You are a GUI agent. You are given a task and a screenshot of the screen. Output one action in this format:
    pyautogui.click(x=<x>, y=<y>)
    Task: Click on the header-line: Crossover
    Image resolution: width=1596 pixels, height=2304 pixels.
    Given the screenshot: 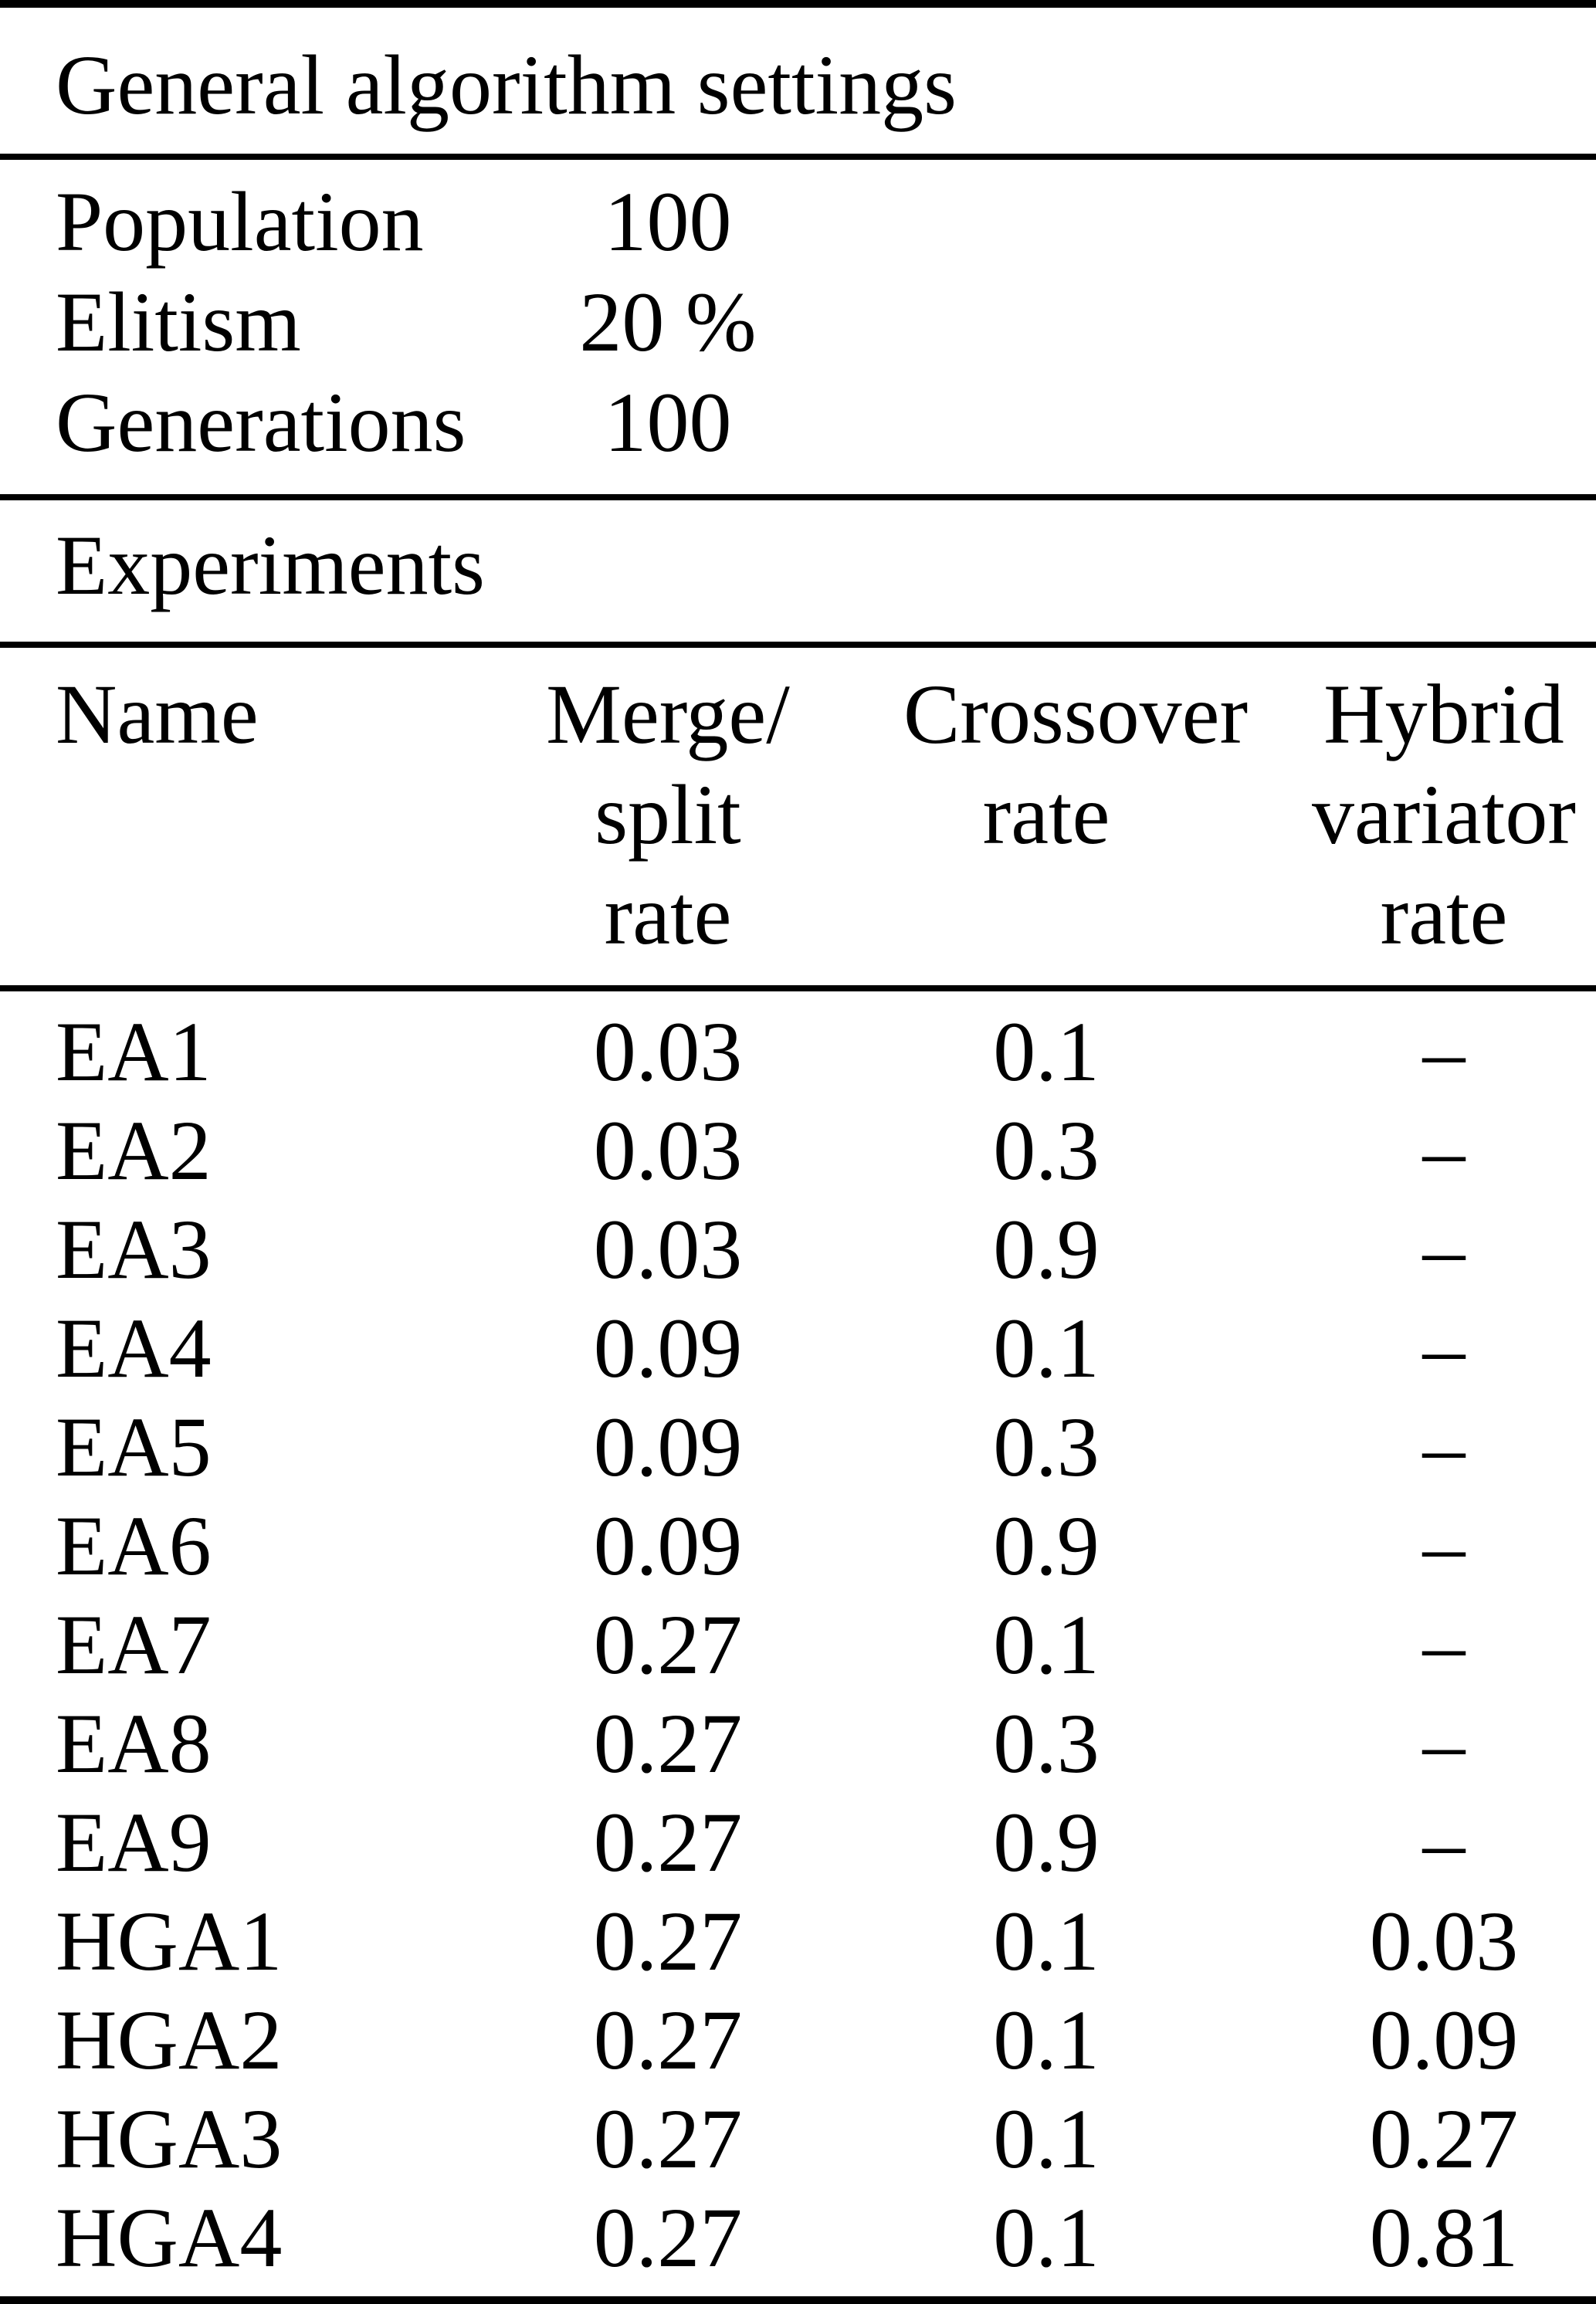 What is the action you would take?
    pyautogui.click(x=1076, y=714)
    